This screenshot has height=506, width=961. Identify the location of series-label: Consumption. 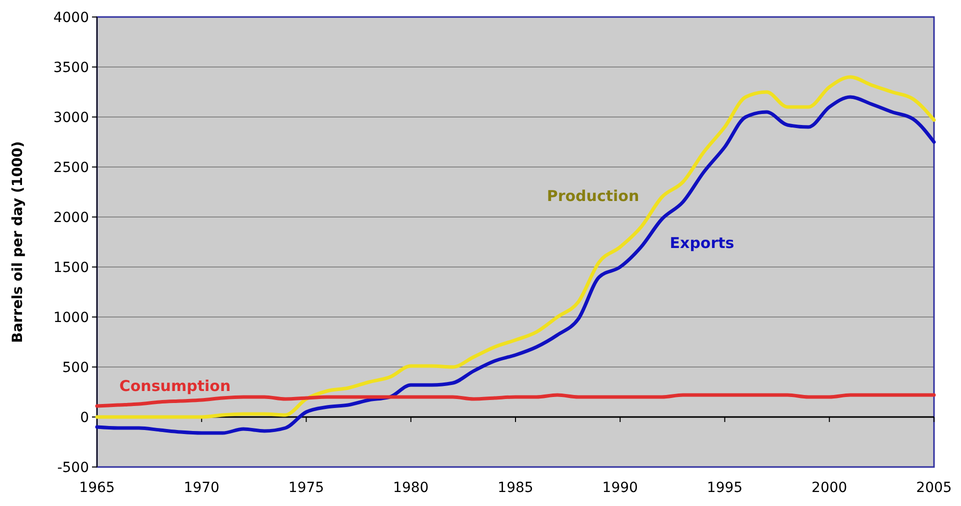
(175, 386).